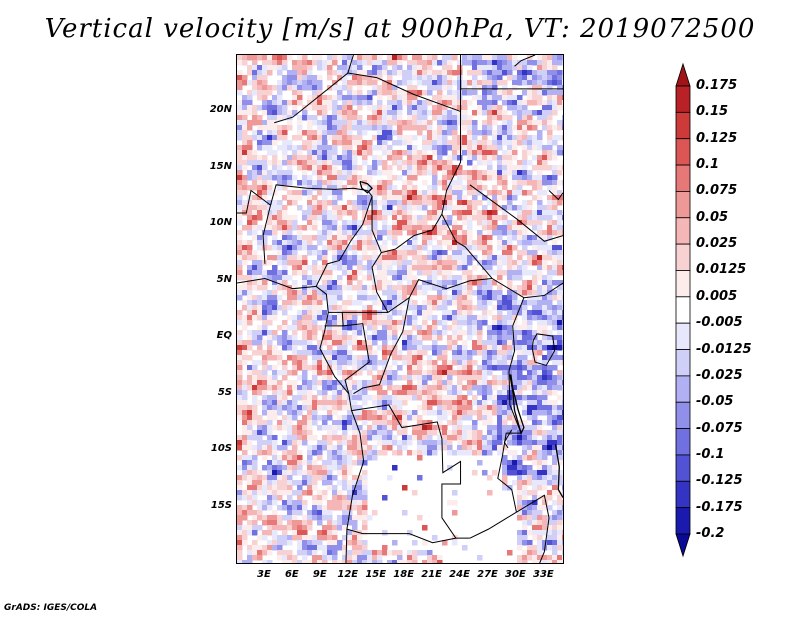 The image size is (800, 618). What do you see at coordinates (220, 110) in the screenshot?
I see `lat-tick-label: 20N` at bounding box center [220, 110].